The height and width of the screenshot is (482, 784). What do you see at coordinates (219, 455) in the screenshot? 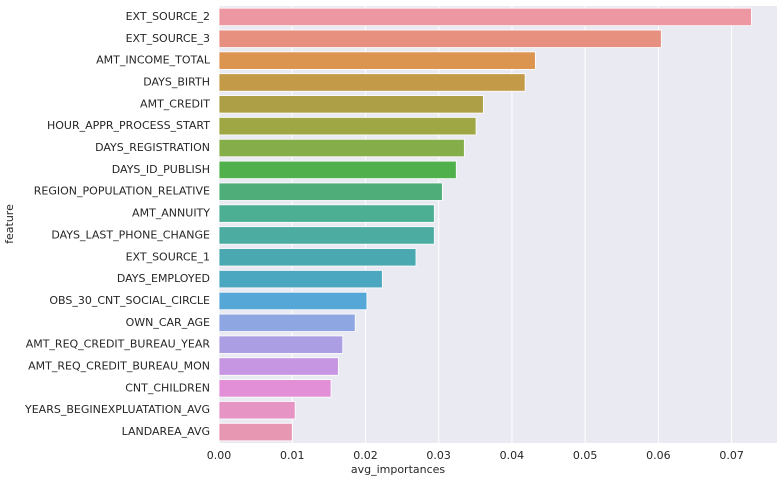
I see `x-tick-label: 0.00` at bounding box center [219, 455].